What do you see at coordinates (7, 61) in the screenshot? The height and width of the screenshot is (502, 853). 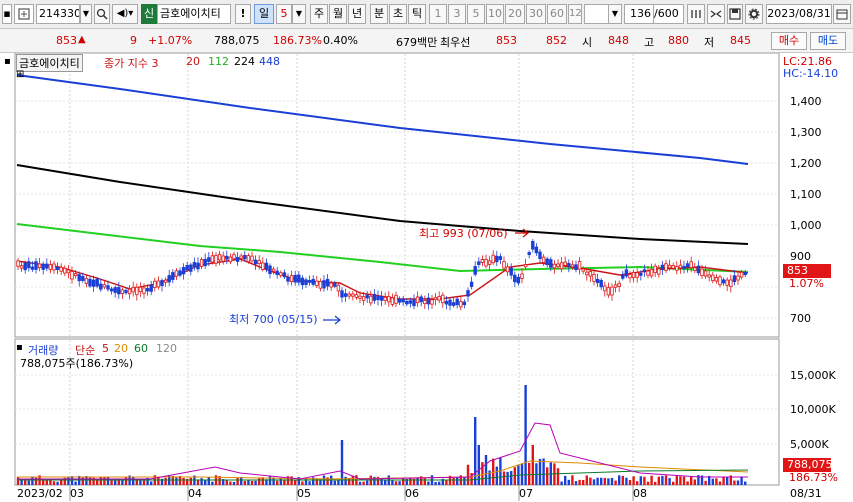 I see `panel-collapse-icon: ▪` at bounding box center [7, 61].